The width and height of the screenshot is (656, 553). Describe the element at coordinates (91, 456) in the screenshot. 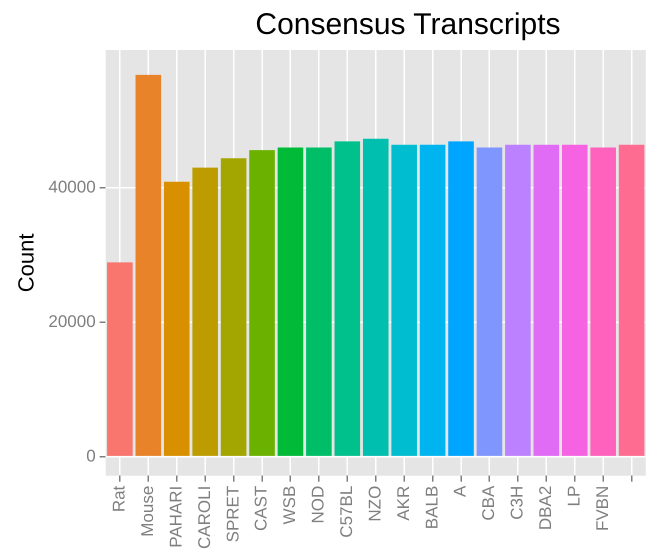

I see `y-tick-label: 0` at that location.